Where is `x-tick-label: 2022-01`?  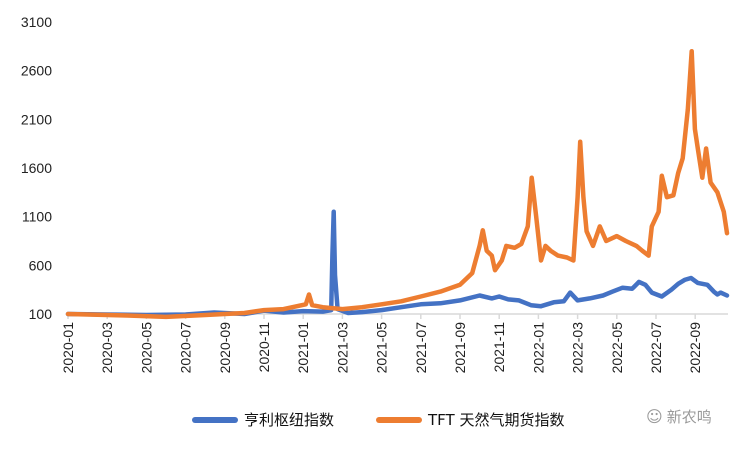 x-tick-label: 2022-01 is located at coordinates (538, 348).